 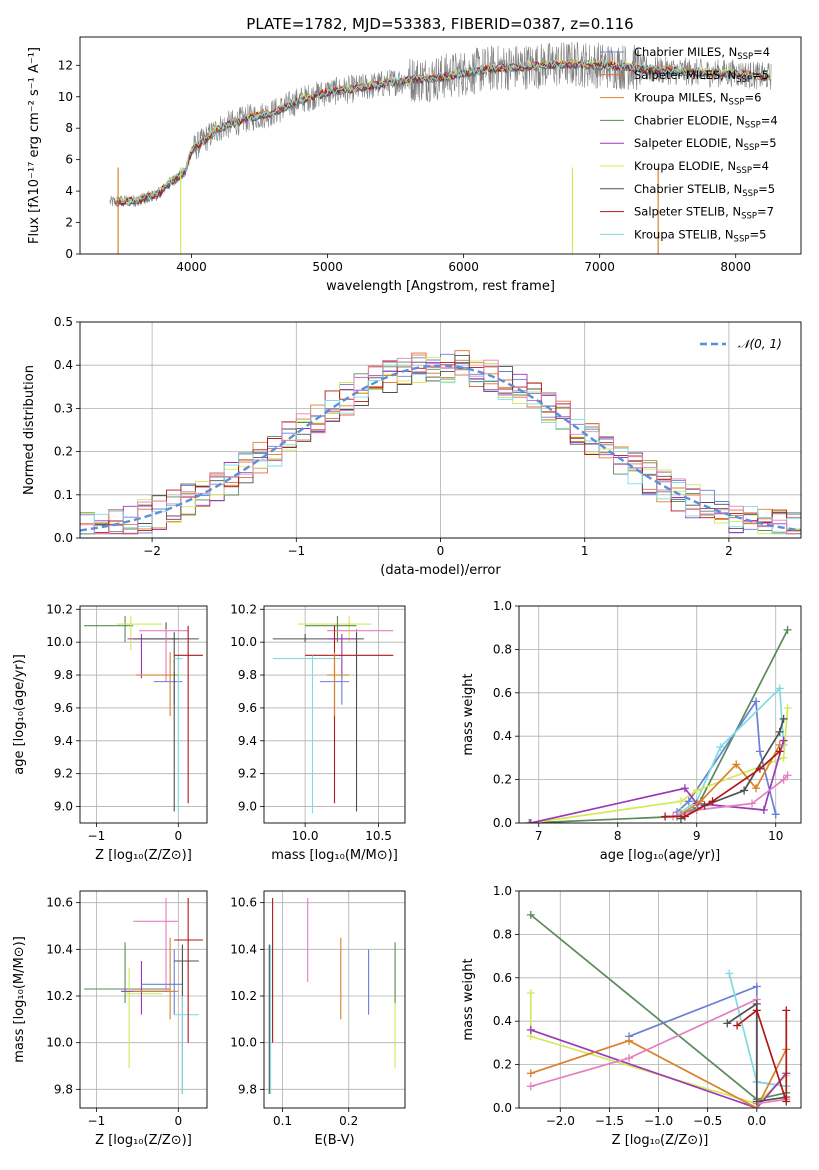 I want to click on gaussian-legend-label: 𝒩(0, 1), so click(x=760, y=344).